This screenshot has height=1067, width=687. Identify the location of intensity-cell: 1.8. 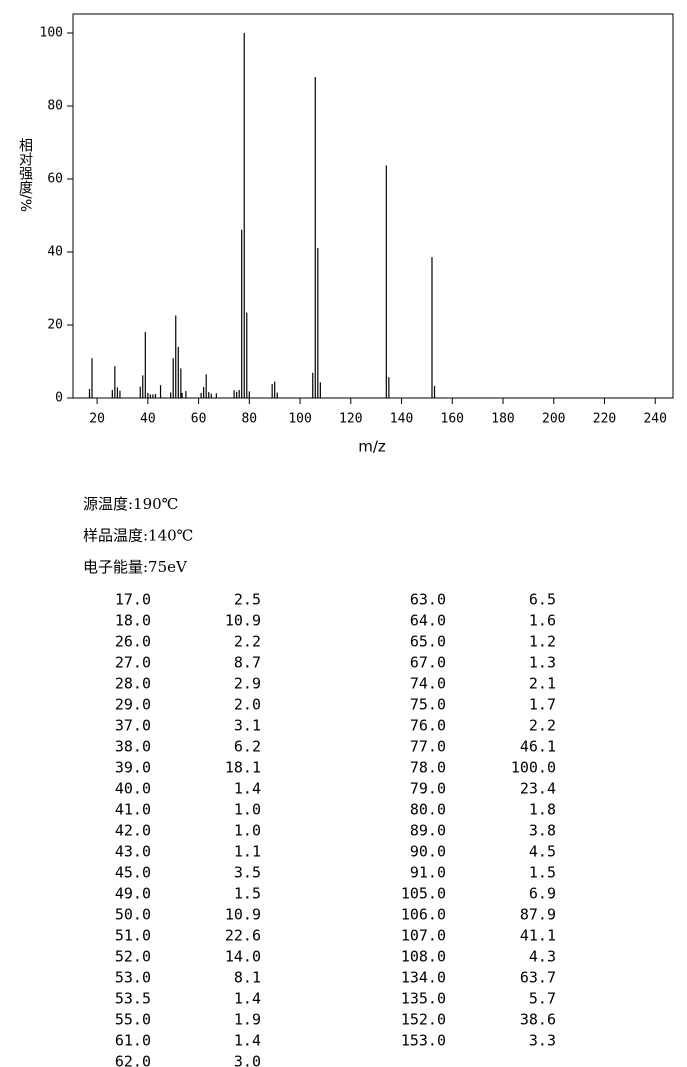
(542, 810).